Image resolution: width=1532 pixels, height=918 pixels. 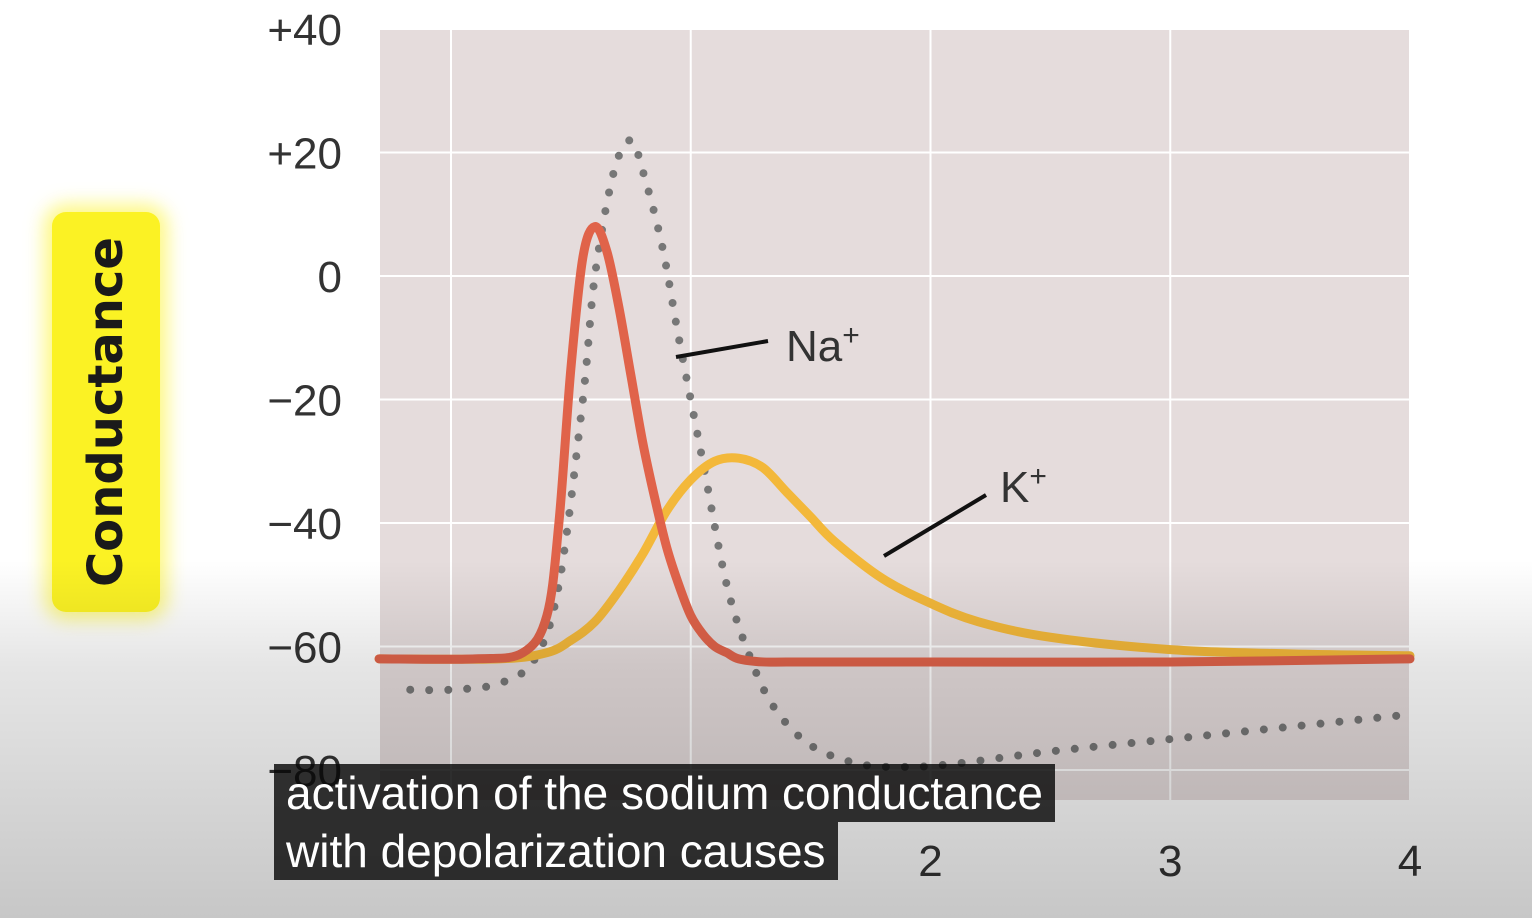 I want to click on k-label: K+, so click(x=1023, y=486).